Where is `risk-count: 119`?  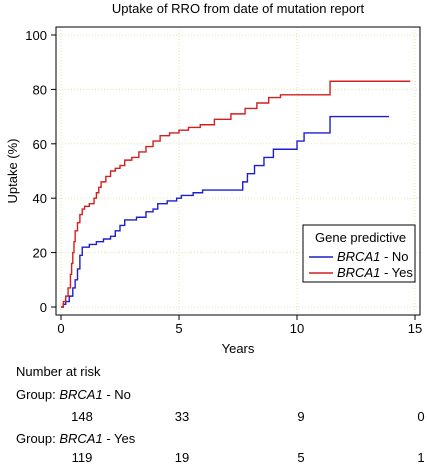 risk-count: 119 is located at coordinates (82, 457).